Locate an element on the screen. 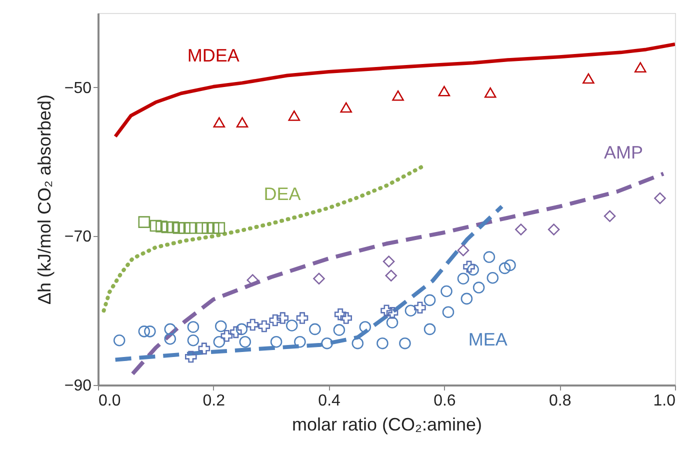  series-label: AMP is located at coordinates (623, 152).